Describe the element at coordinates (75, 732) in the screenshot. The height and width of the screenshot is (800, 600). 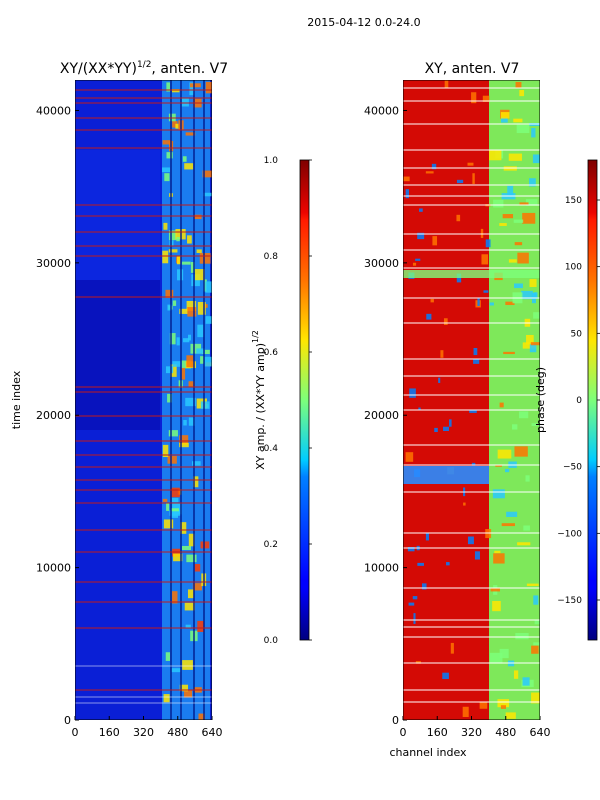
I see `x-tick-label: 0` at that location.